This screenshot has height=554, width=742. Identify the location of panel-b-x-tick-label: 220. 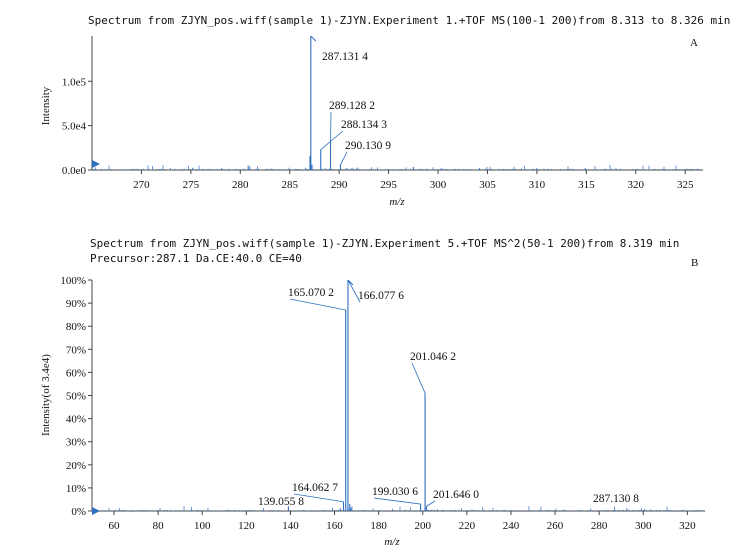
(467, 526).